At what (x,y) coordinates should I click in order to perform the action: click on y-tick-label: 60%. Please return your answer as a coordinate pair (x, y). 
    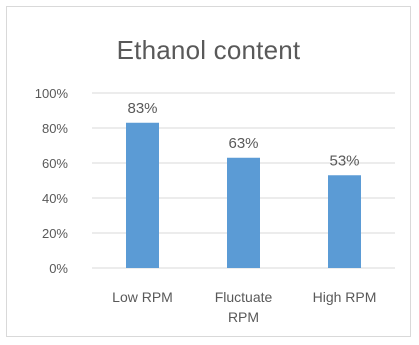
    Looking at the image, I should click on (55, 163).